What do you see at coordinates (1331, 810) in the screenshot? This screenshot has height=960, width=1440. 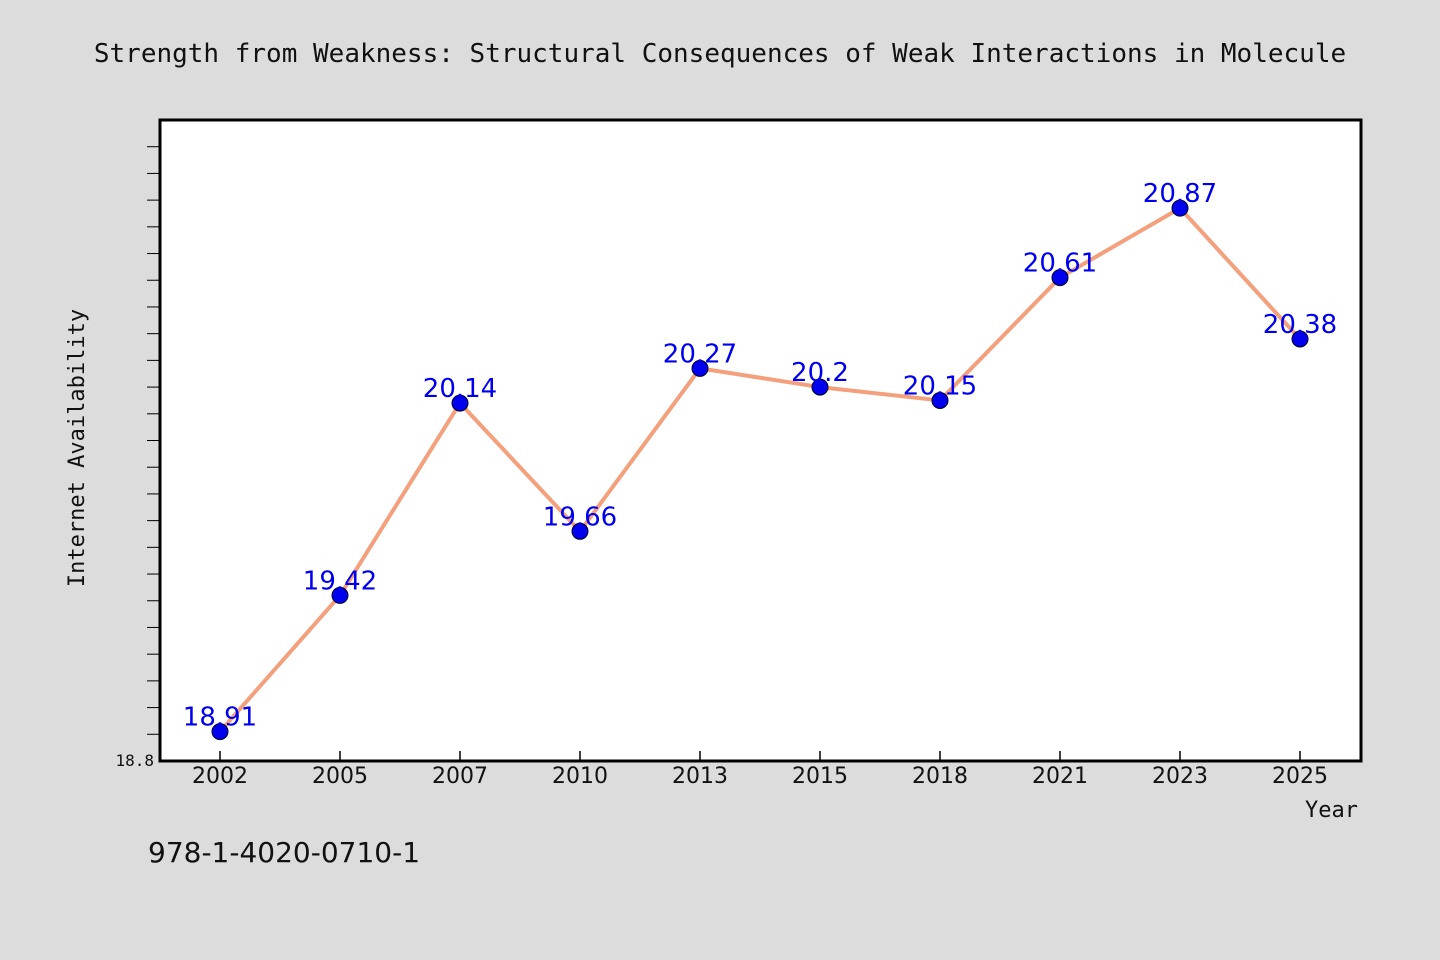 I see `x-axis-label: Year` at bounding box center [1331, 810].